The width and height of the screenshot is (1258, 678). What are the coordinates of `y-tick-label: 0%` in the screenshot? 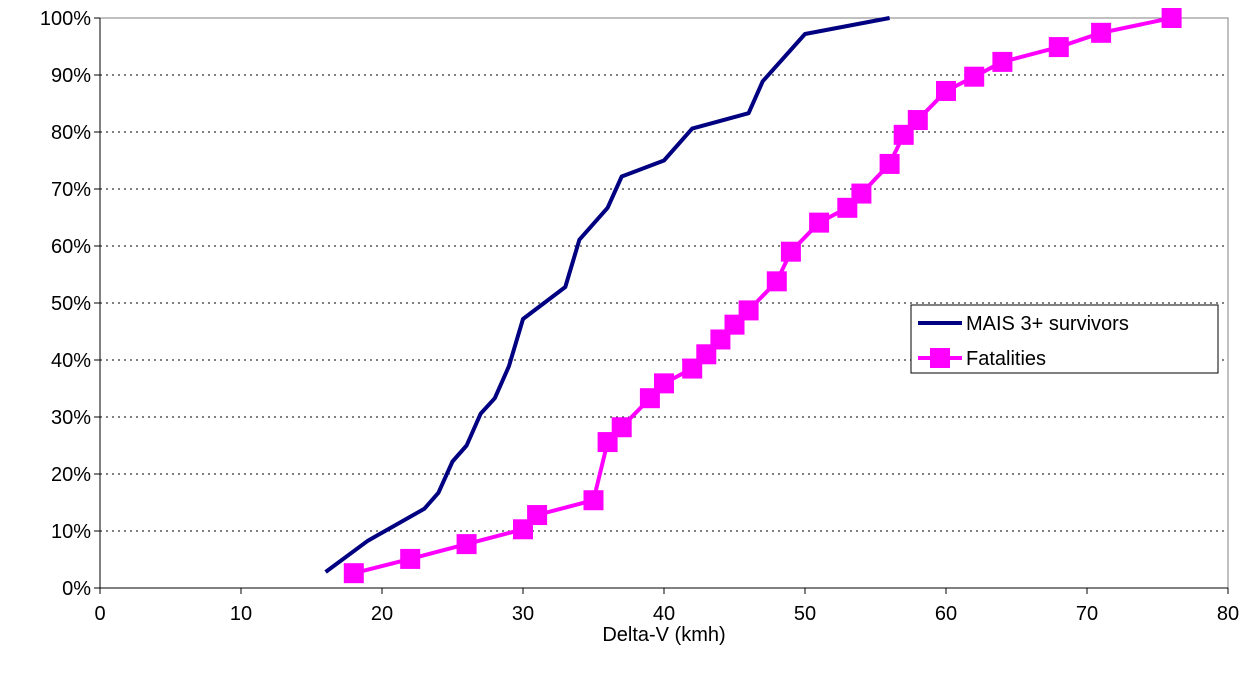 It's located at (76, 589).